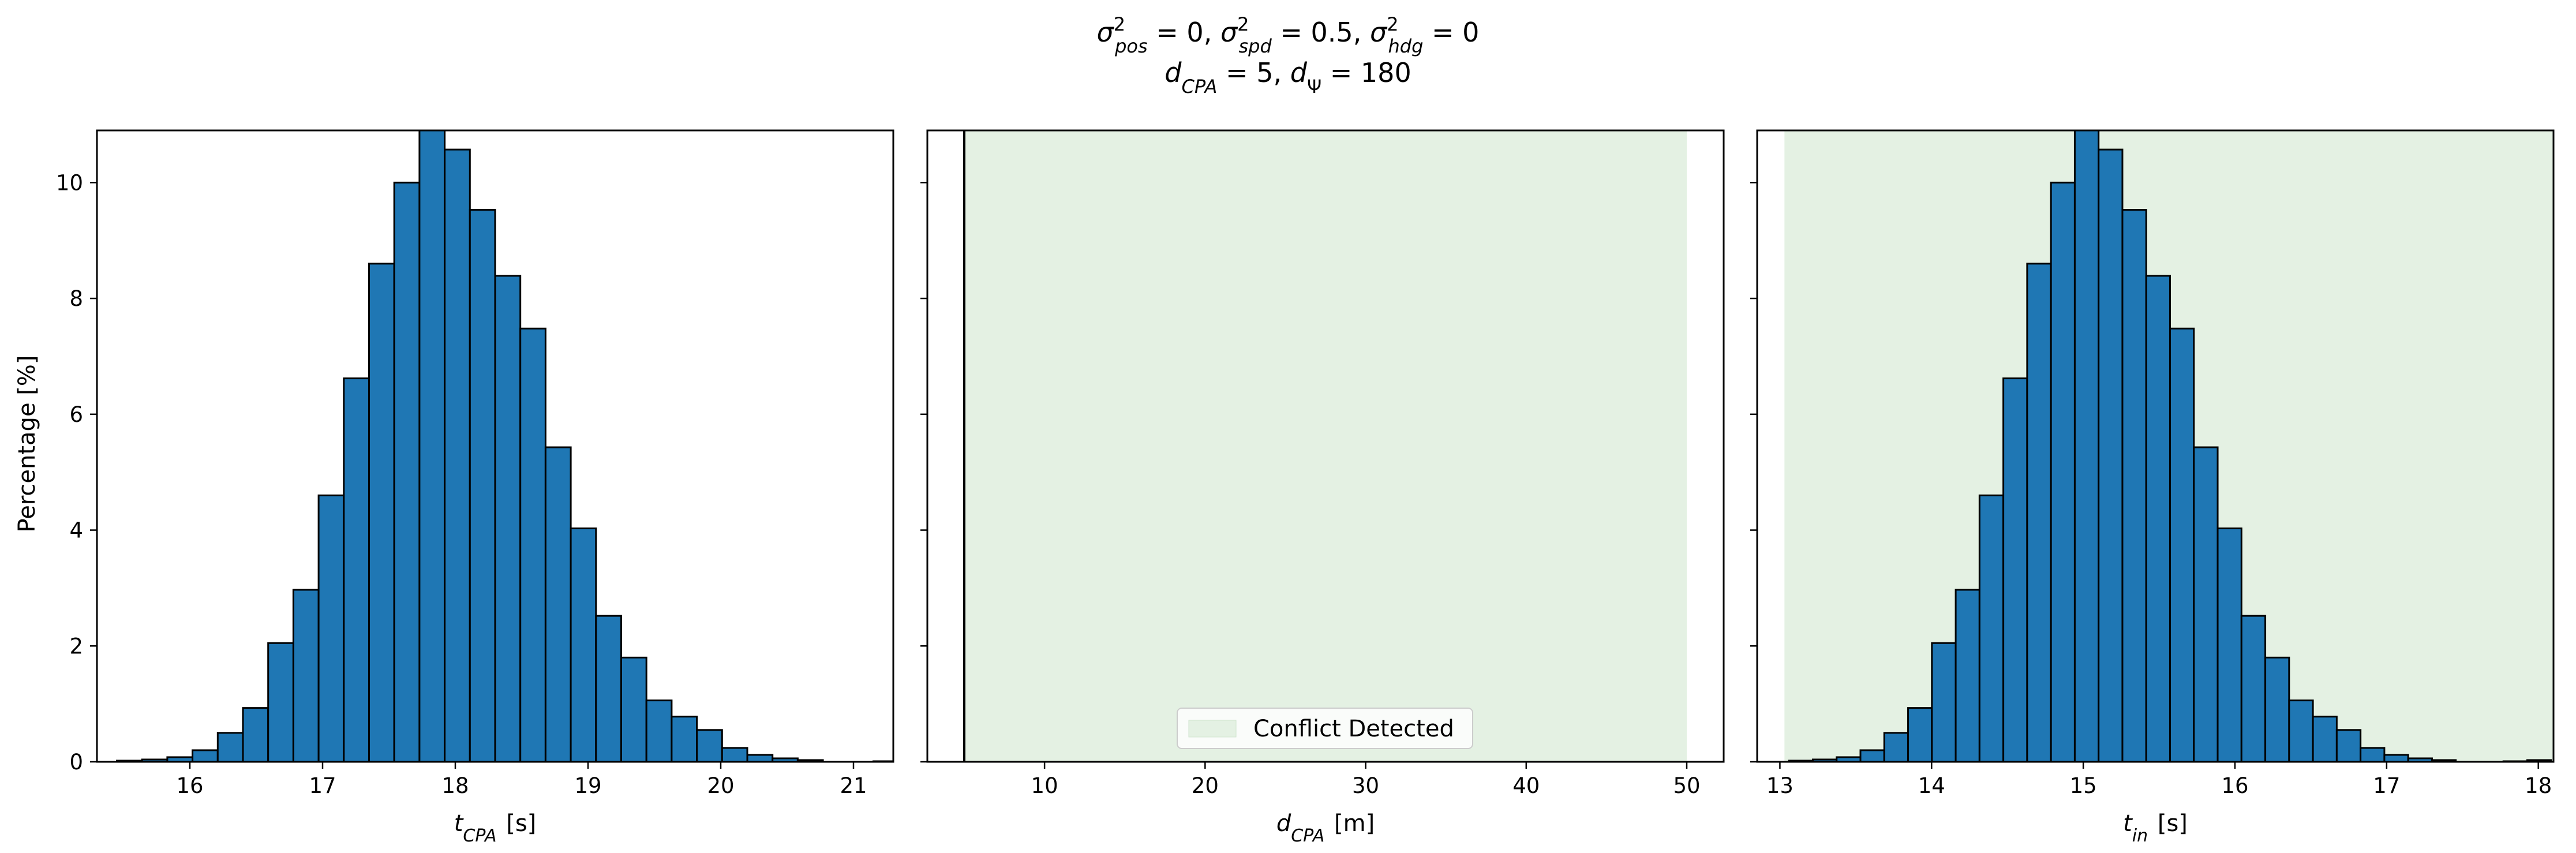  Describe the element at coordinates (1288, 77) in the screenshot. I see `figure-title-line-2: dCPA = 5, dΨ = 180` at that location.